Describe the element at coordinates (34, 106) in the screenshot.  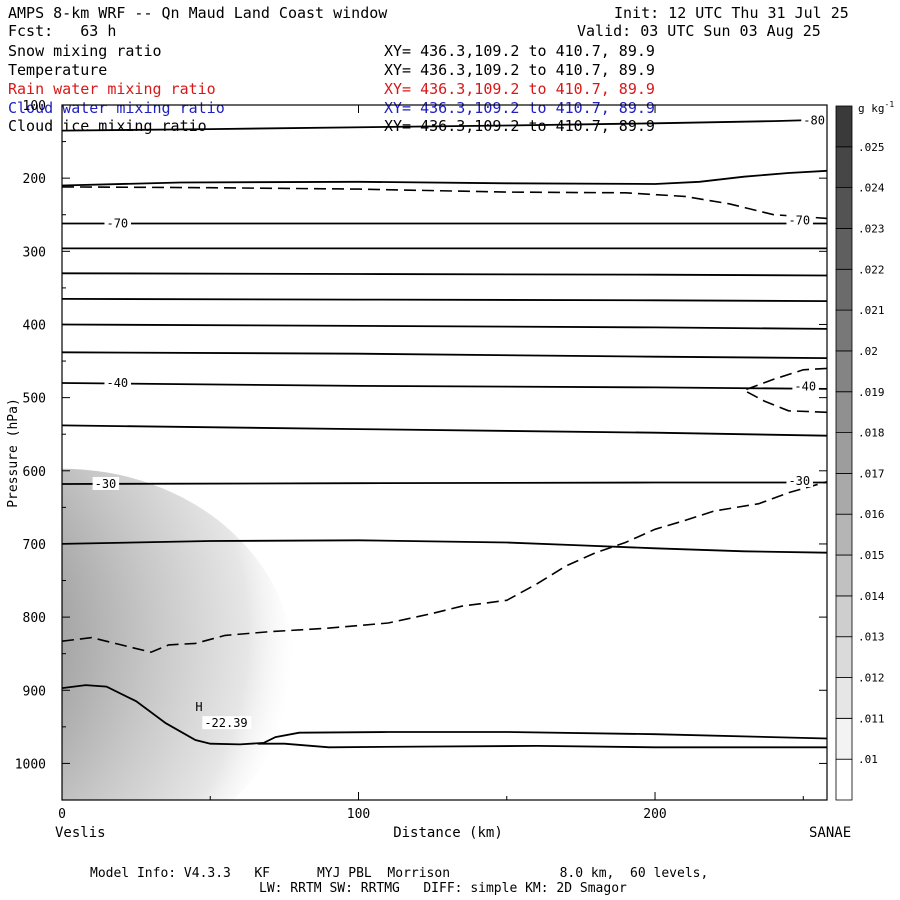
I see `y-tick-label-0: 100` at that location.